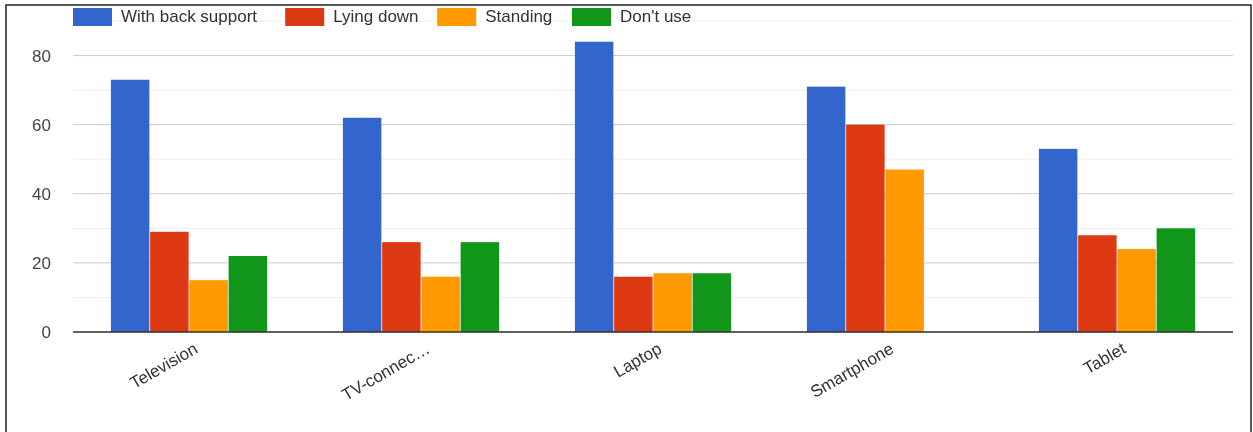 This screenshot has height=432, width=1253. What do you see at coordinates (46, 332) in the screenshot?
I see `y-tick-label: 0` at bounding box center [46, 332].